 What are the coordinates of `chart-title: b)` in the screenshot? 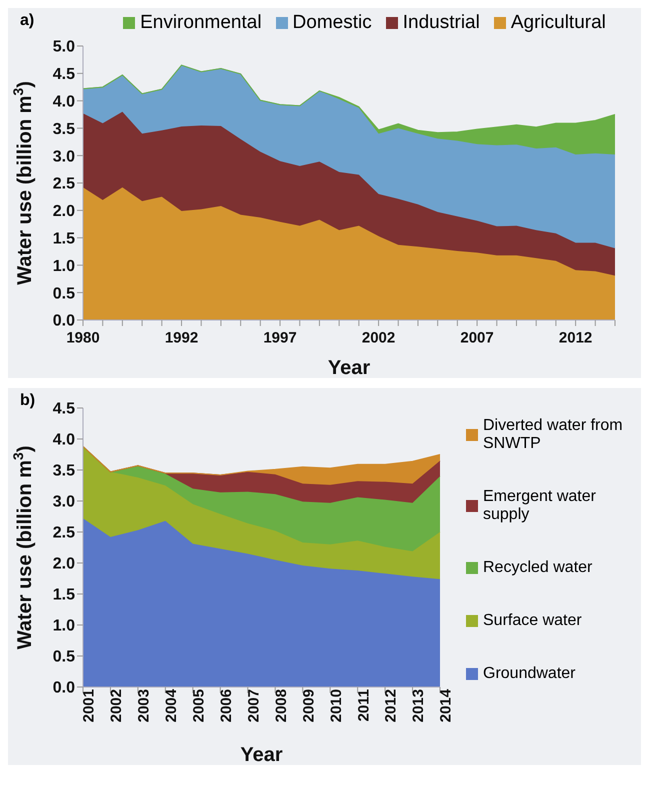 It's located at (28, 401).